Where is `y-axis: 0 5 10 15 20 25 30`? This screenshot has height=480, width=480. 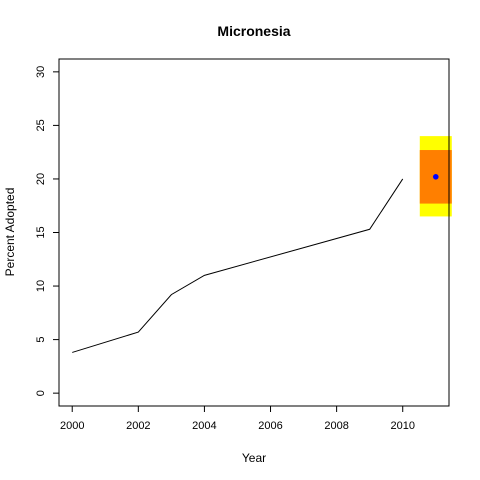
y-axis: 0 5 10 15 20 25 30 is located at coordinates (47, 231).